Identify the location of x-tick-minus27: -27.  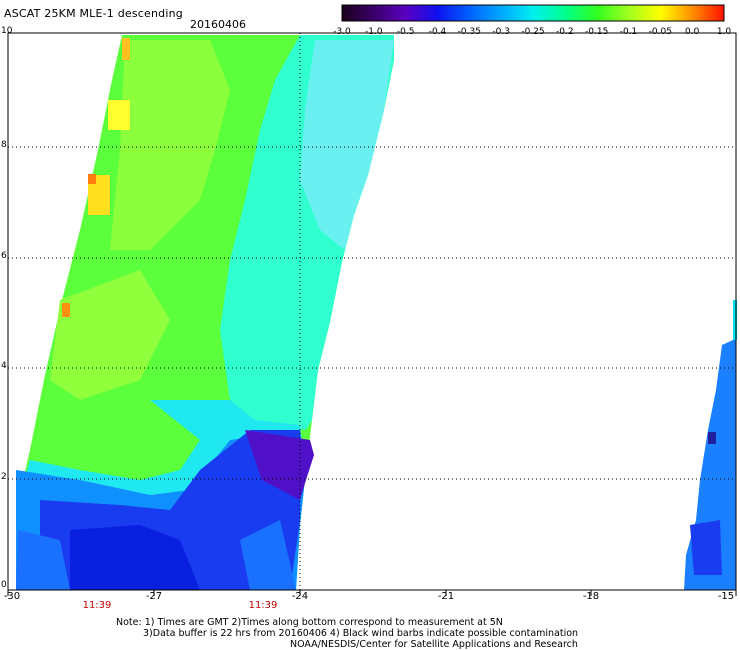
(154, 596).